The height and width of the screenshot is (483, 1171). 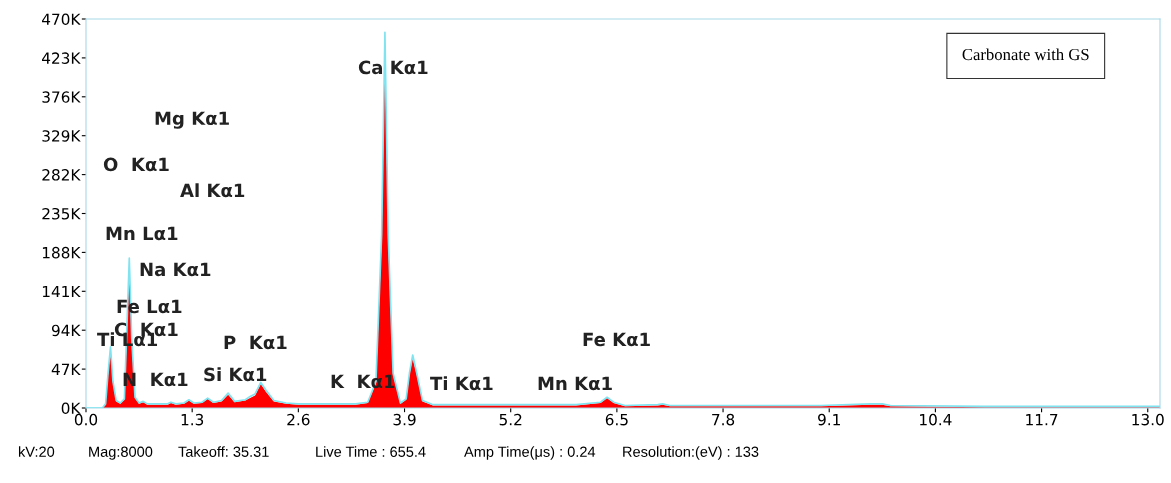 I want to click on x-tick-label: 3.9, so click(x=404, y=419).